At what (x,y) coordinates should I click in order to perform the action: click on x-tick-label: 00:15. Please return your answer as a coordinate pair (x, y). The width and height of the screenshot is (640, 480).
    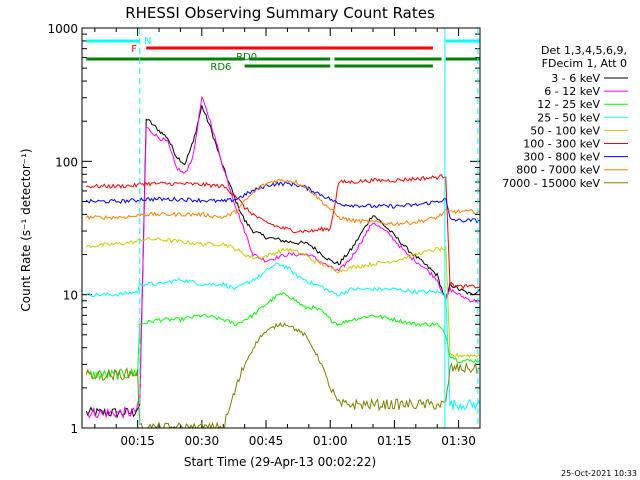
    Looking at the image, I should click on (137, 441).